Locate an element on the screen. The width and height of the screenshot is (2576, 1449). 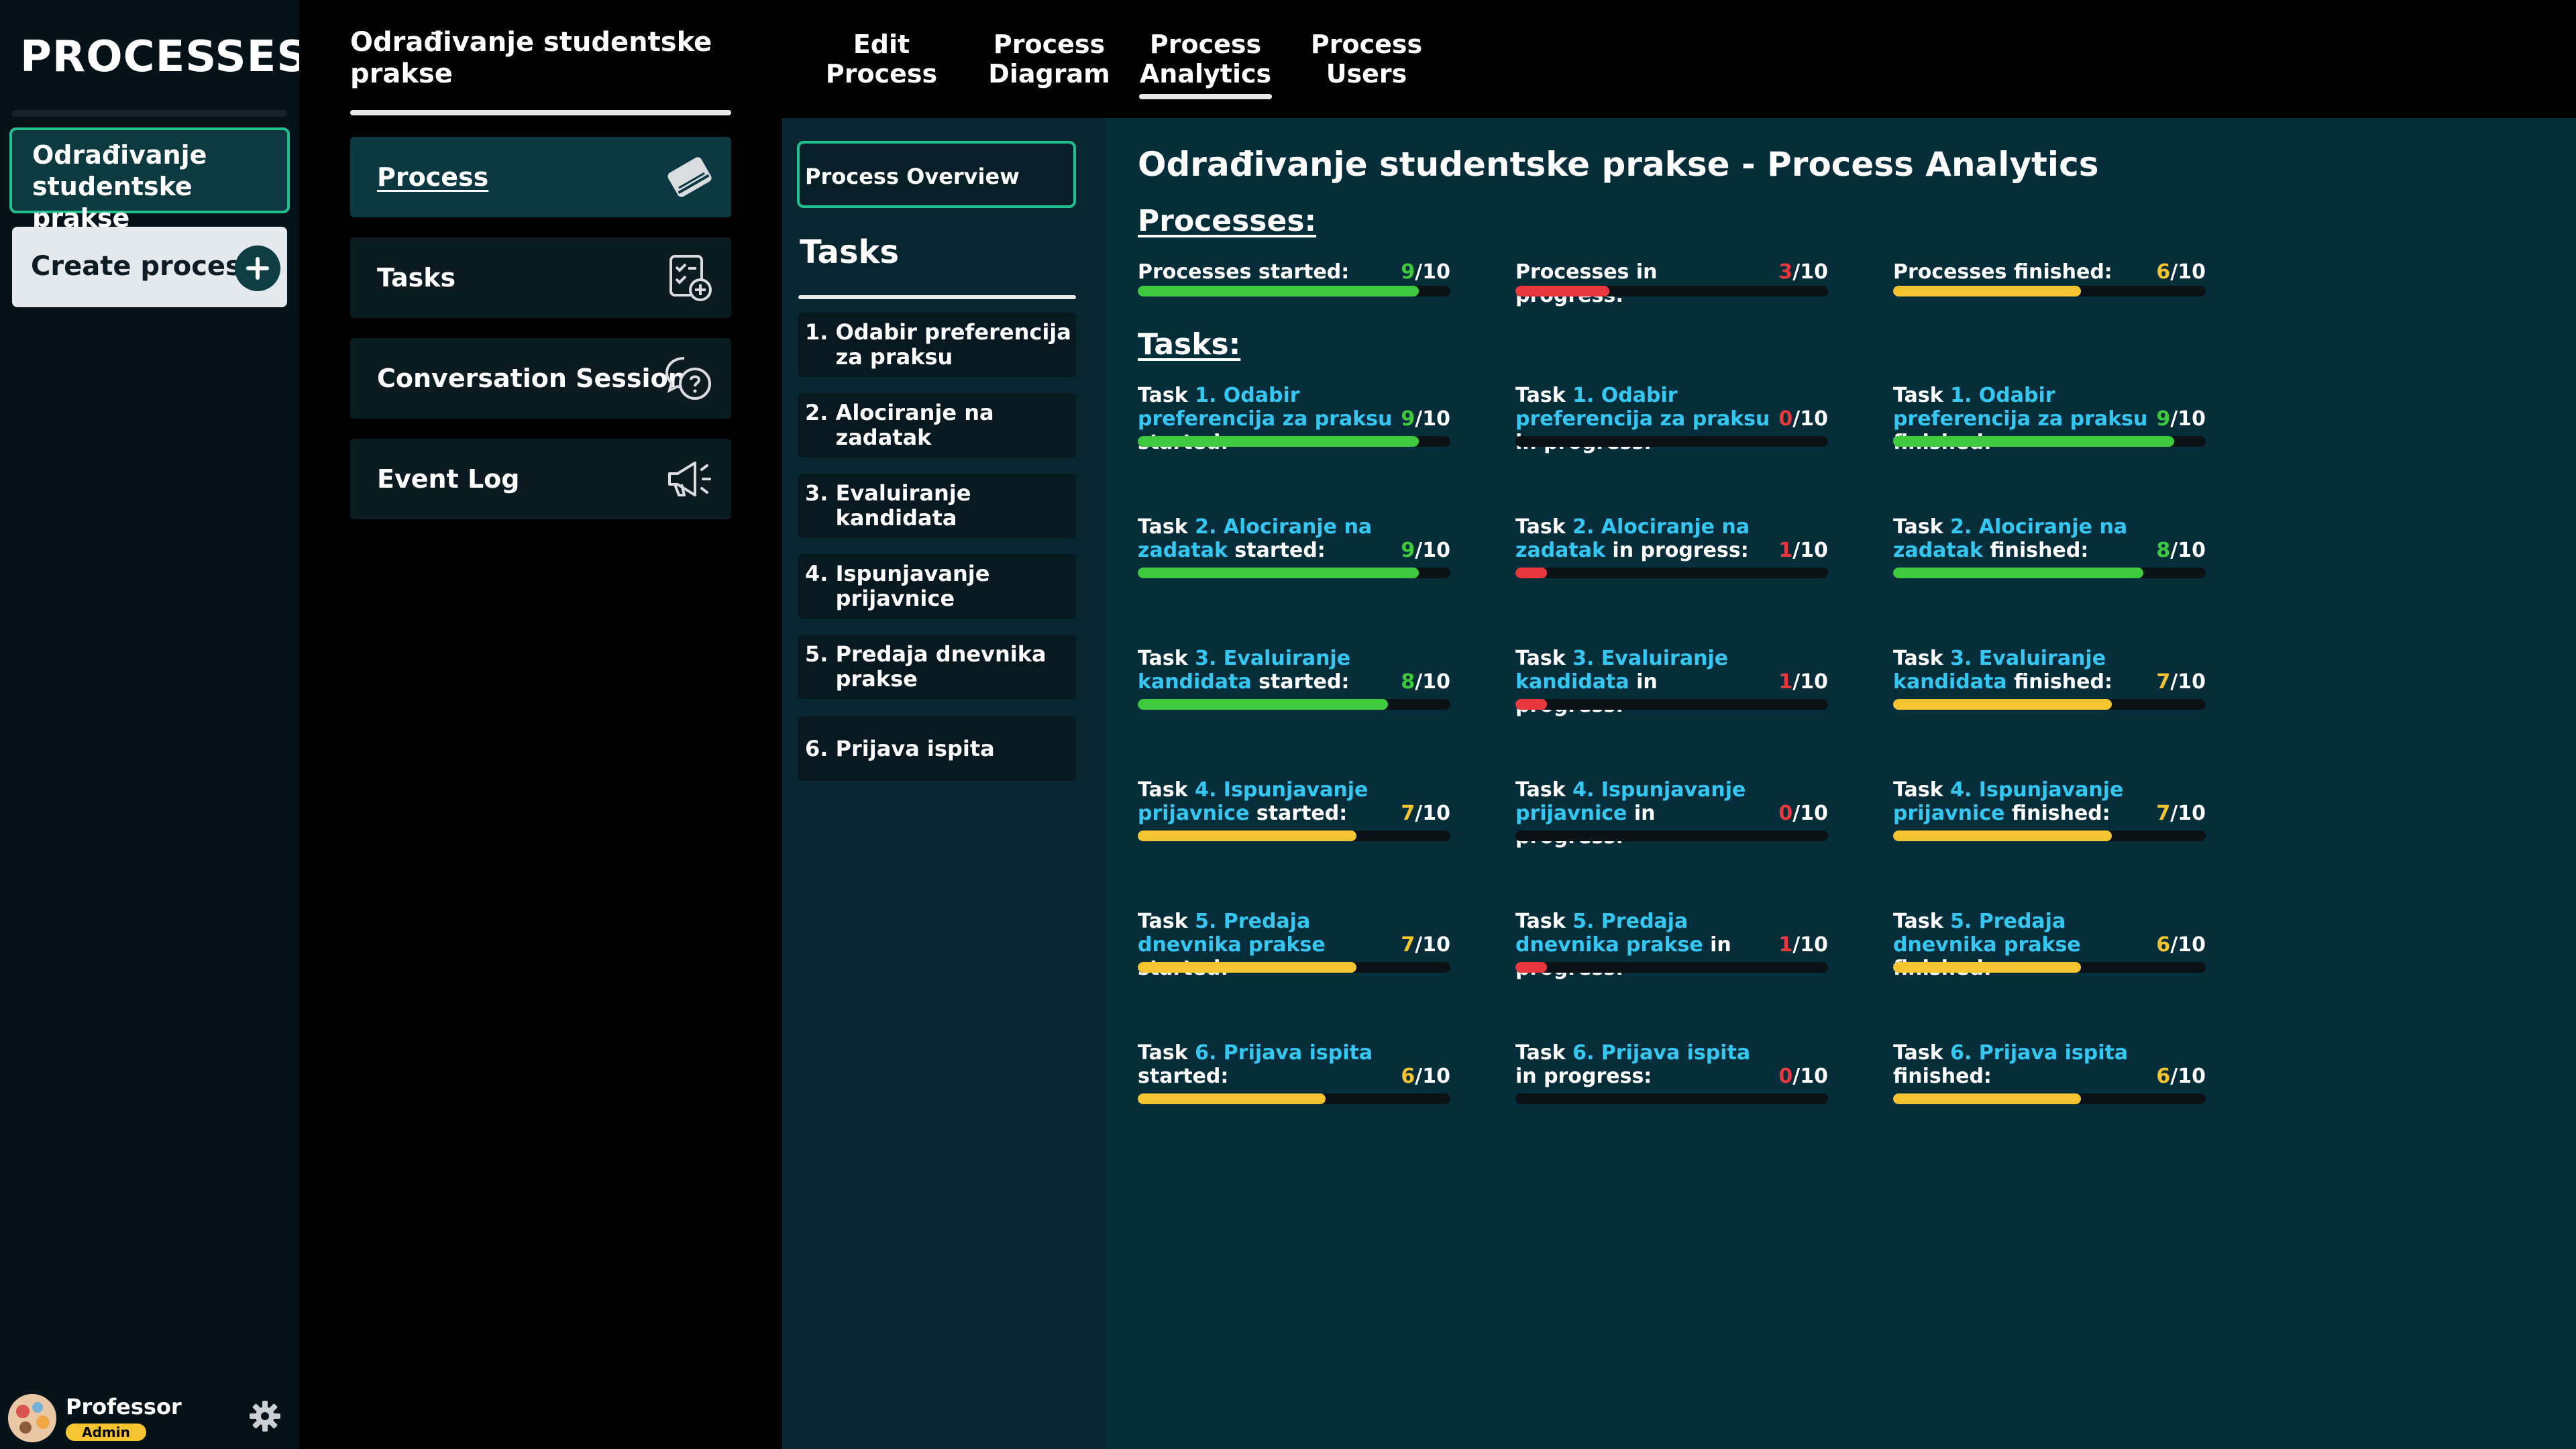
task-list-item: 1. Odabir preferencija za praksu is located at coordinates (937, 345).